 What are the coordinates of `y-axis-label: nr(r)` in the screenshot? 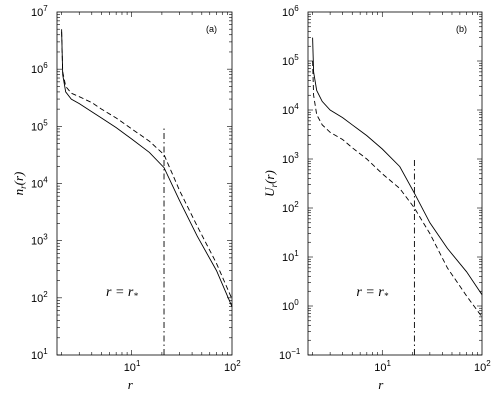 It's located at (19, 184).